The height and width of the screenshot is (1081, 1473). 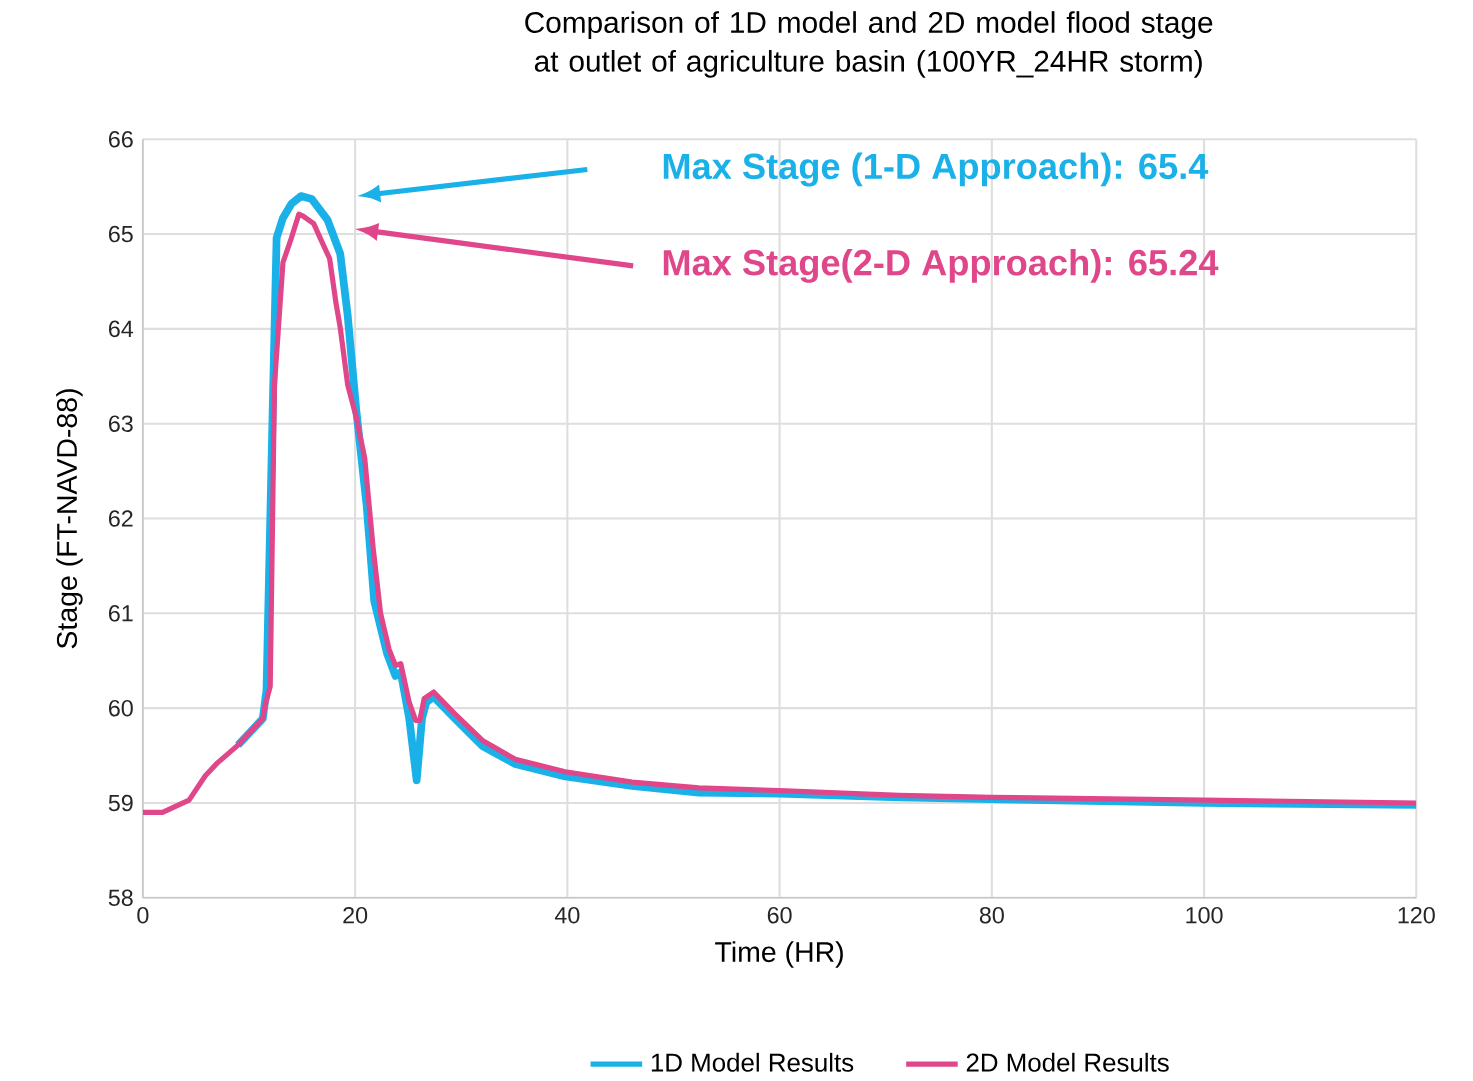 What do you see at coordinates (941, 265) in the screenshot?
I see `annotation: Max Stage(2-D Approach): 65.24` at bounding box center [941, 265].